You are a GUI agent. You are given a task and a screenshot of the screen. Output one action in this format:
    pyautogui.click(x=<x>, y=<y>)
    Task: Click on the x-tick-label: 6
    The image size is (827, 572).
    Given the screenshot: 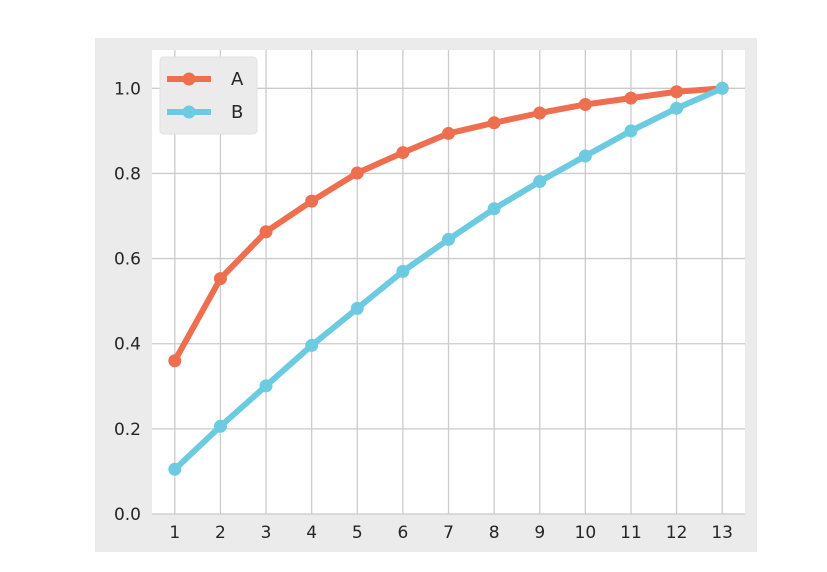 What is the action you would take?
    pyautogui.click(x=402, y=533)
    